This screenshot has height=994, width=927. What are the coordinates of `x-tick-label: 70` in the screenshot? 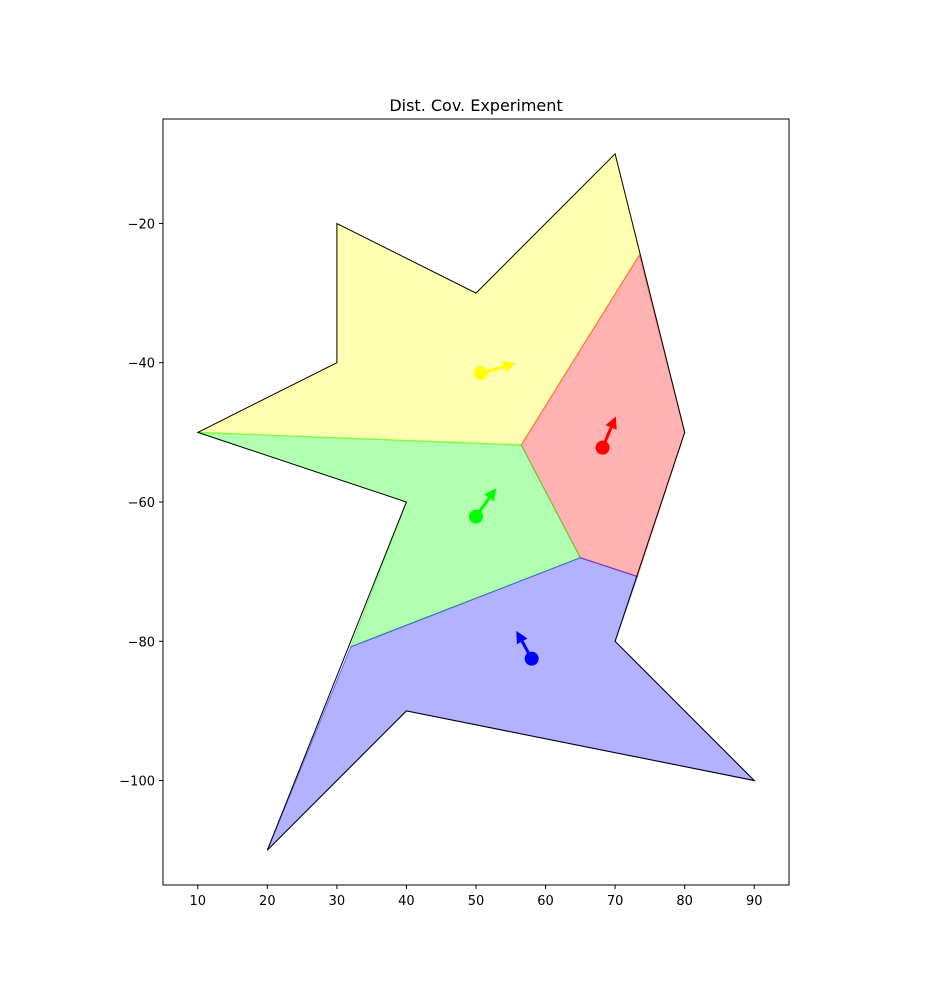 It's located at (615, 901).